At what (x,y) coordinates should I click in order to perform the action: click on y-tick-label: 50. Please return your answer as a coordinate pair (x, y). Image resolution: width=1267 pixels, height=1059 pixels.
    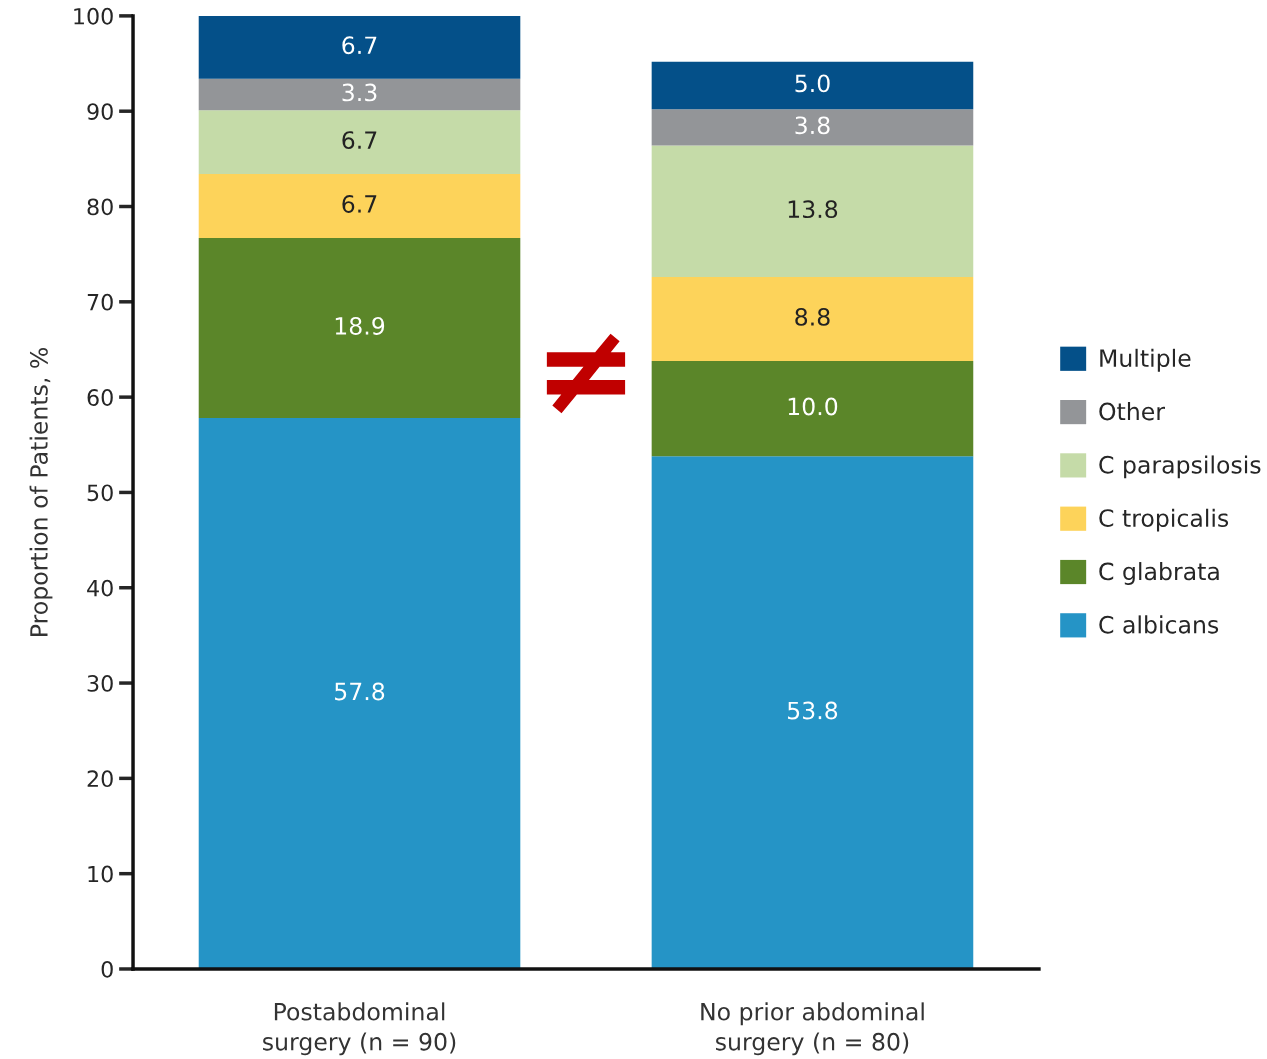
    Looking at the image, I should click on (100, 493).